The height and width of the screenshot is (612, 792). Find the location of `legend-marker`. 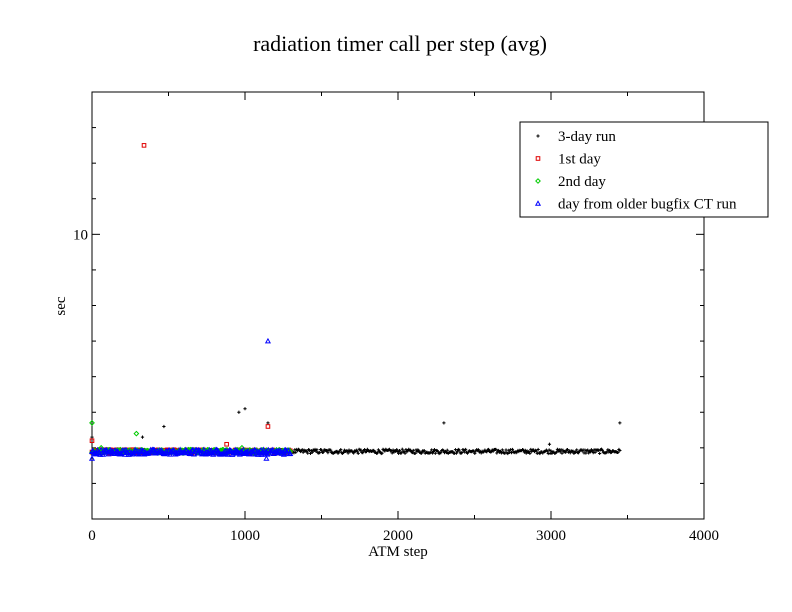

legend-marker is located at coordinates (538, 136).